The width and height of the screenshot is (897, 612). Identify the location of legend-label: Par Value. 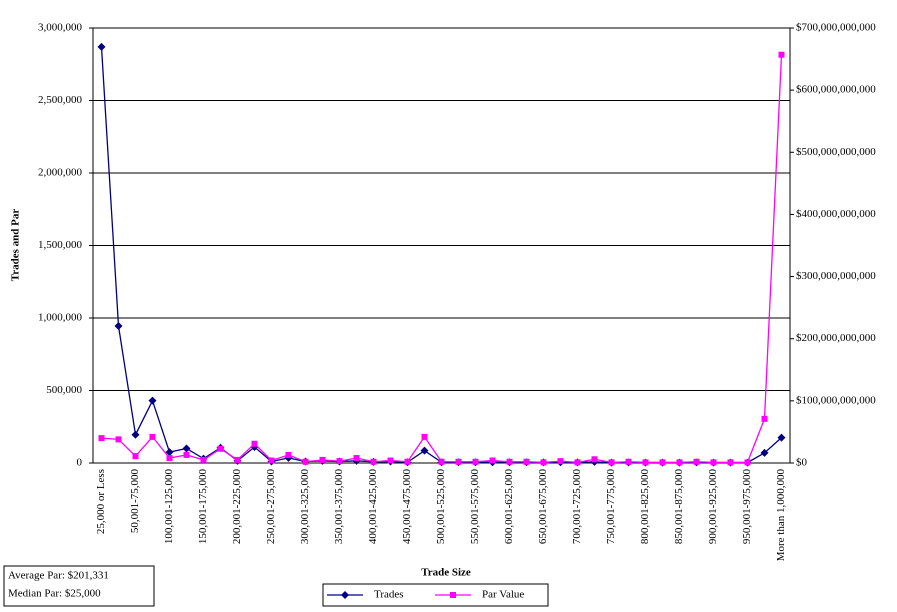
(503, 595).